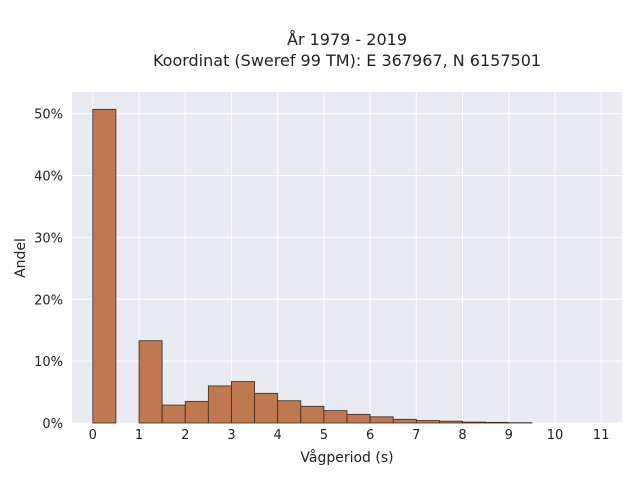 This screenshot has height=484, width=640. Describe the element at coordinates (555, 435) in the screenshot. I see `x-tick-label: 10` at that location.